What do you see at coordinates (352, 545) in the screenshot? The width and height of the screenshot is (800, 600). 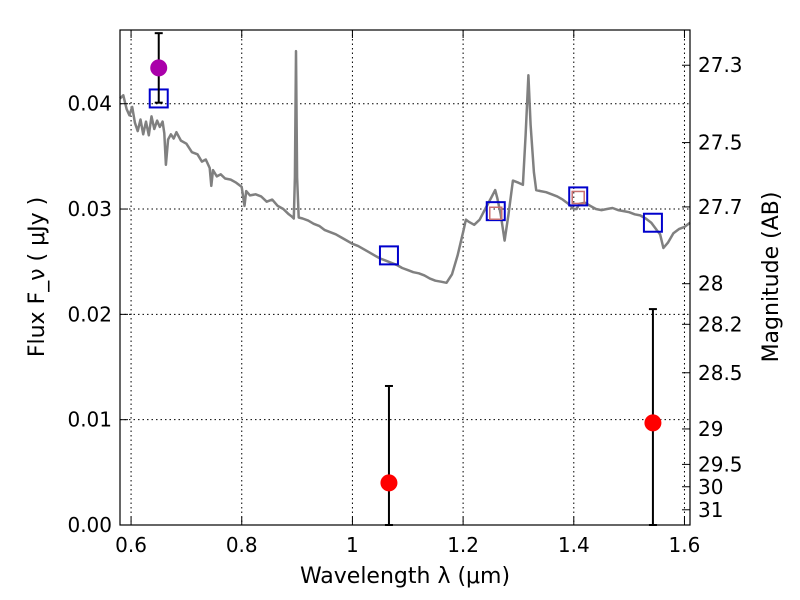 I see `x-tick-label: 1` at bounding box center [352, 545].